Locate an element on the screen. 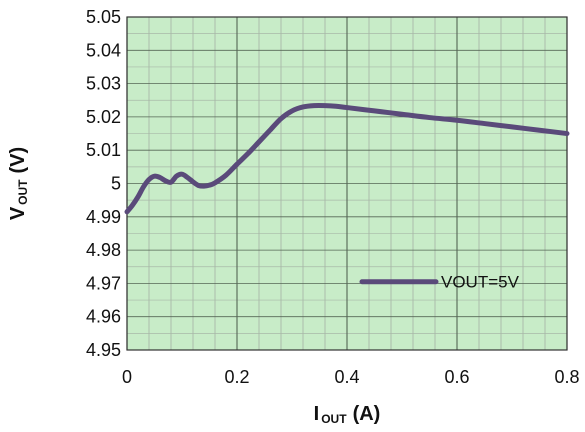  y-tick-label: 5 is located at coordinates (116, 184).